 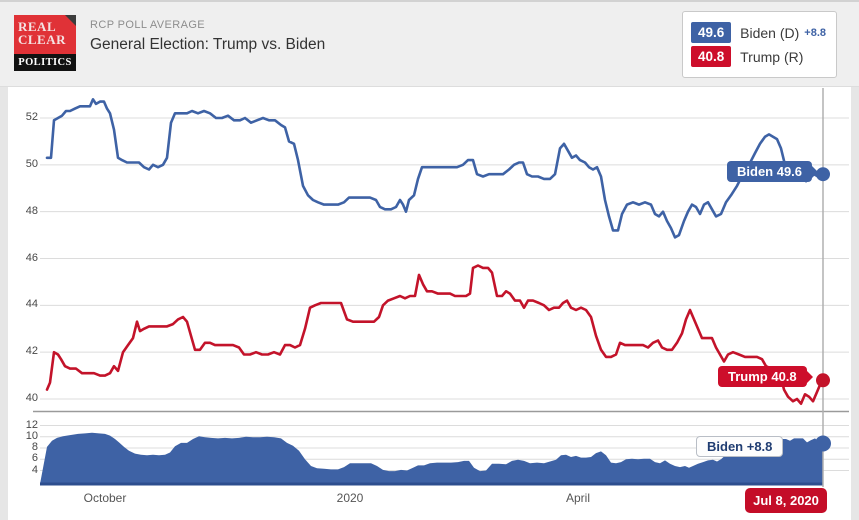 What do you see at coordinates (773, 171) in the screenshot?
I see `biden-callout: Biden 49.6` at bounding box center [773, 171].